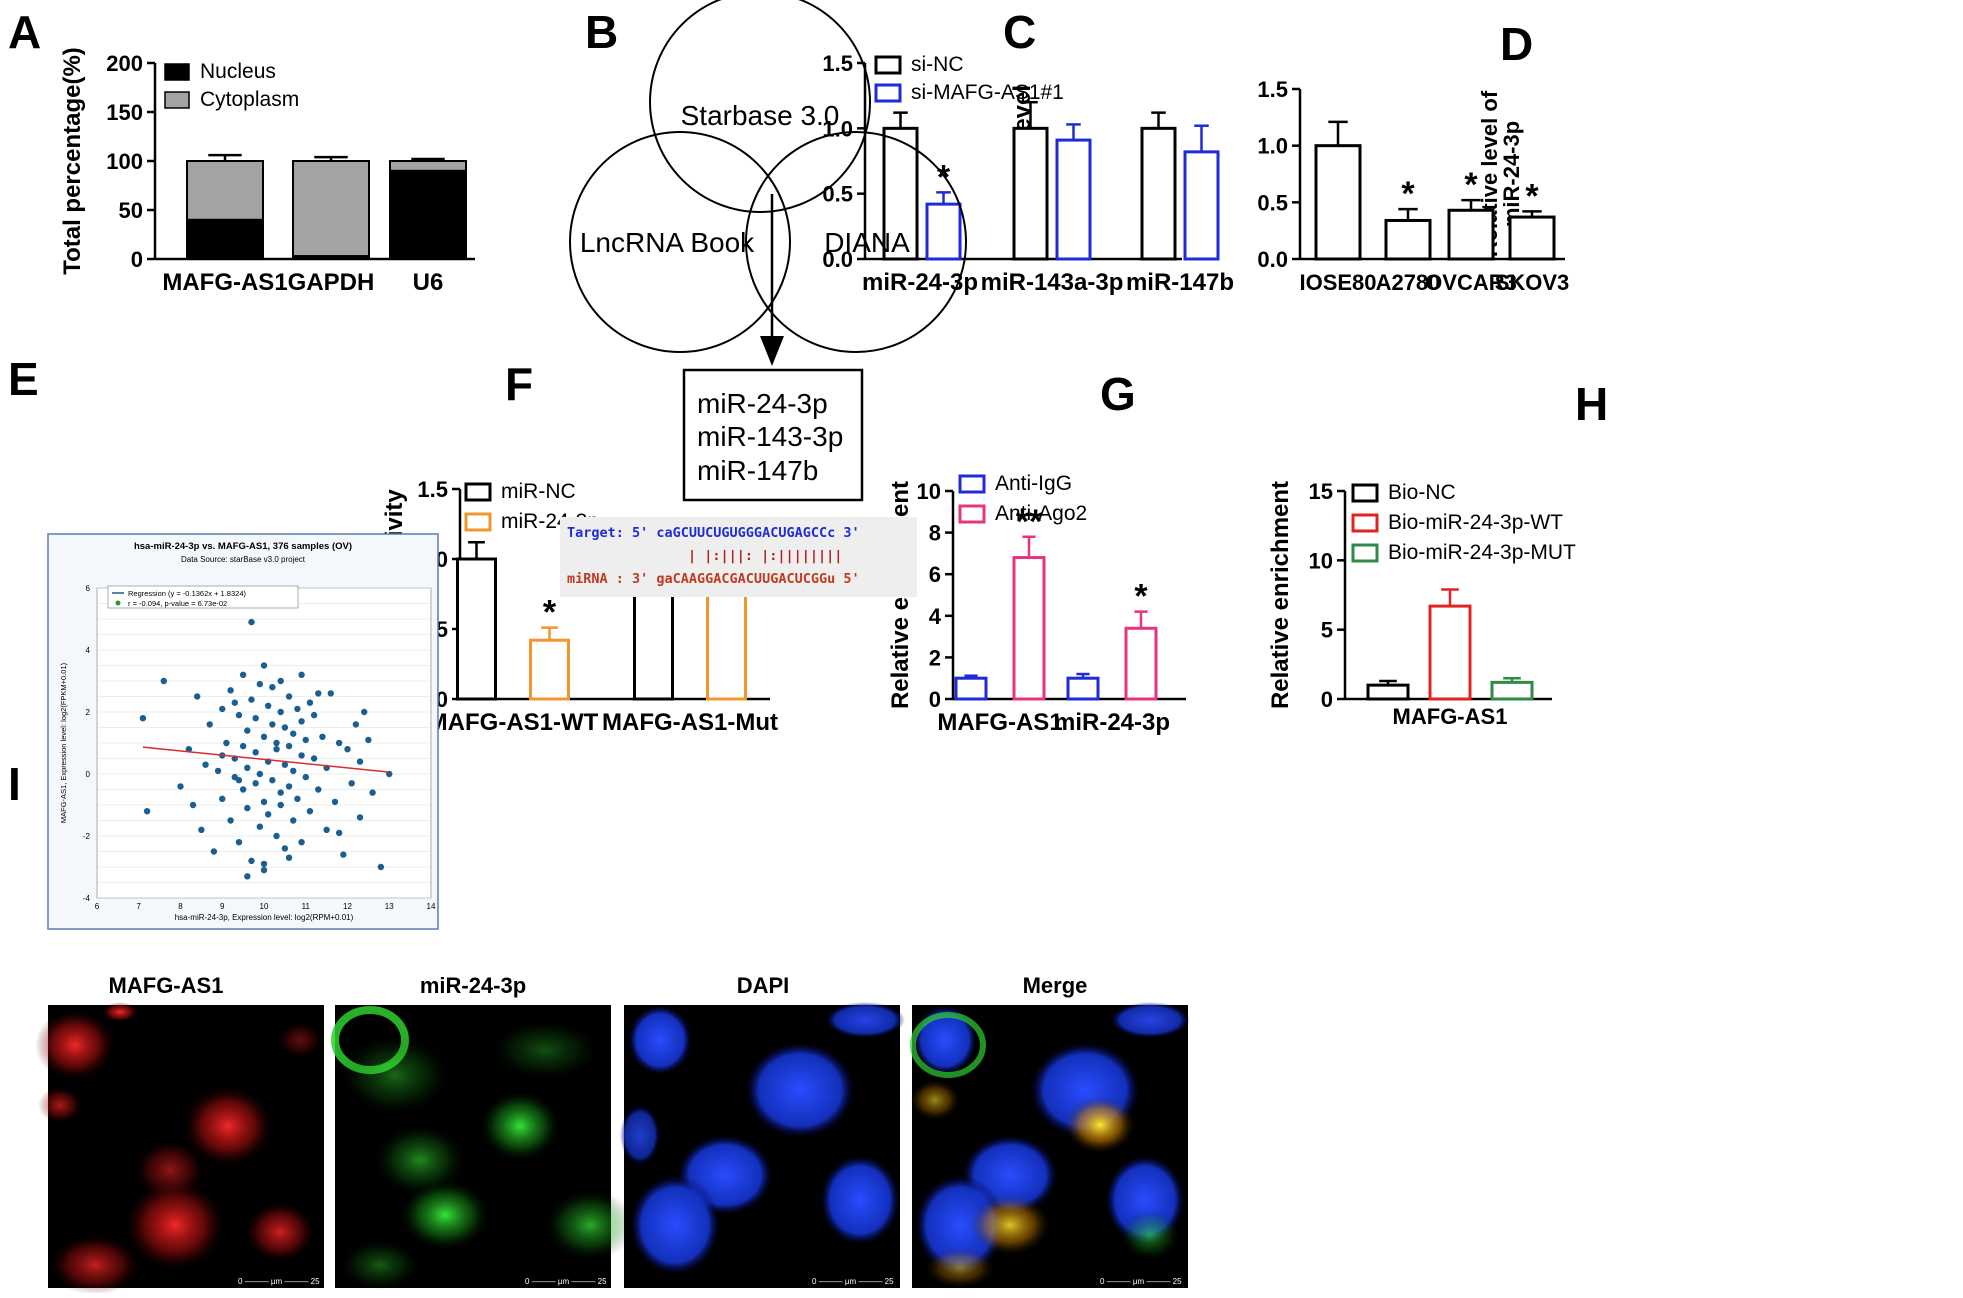  Describe the element at coordinates (837, 259) in the screenshot. I see `y-tick-label: 0.0` at that location.